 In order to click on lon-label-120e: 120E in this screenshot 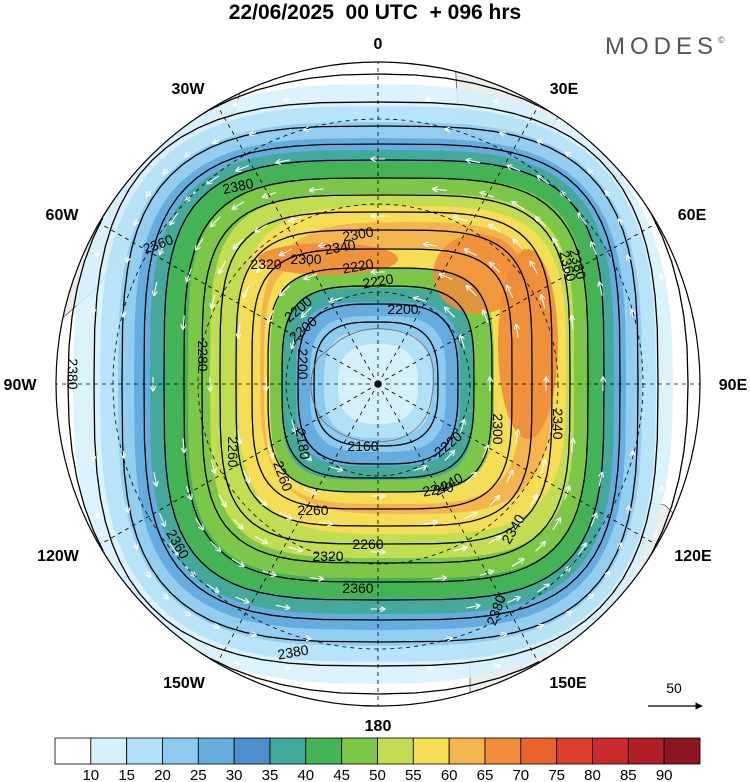, I will do `click(693, 556)`.